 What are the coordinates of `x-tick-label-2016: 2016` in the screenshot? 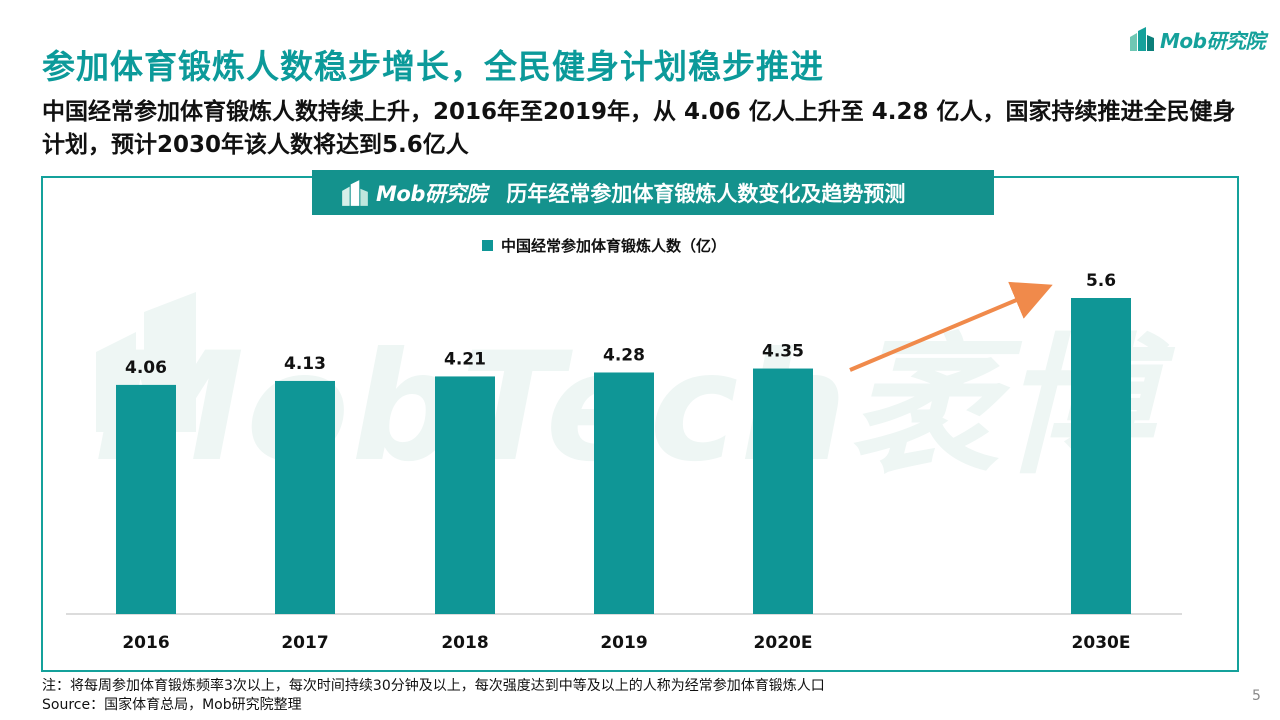 It's located at (145, 643).